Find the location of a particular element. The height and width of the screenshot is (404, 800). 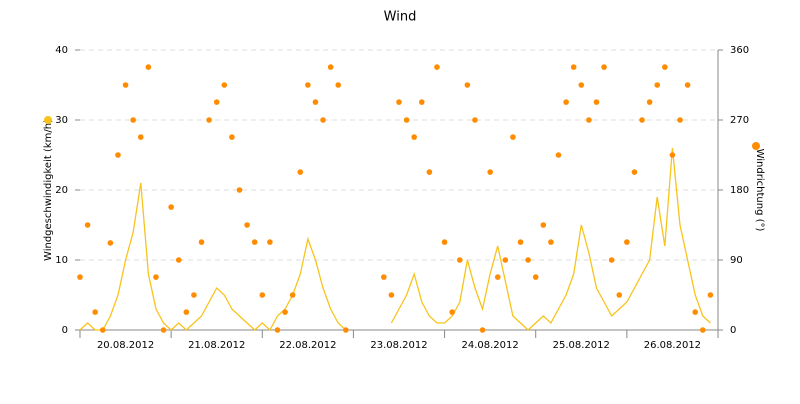

y2-tick-label: 270 is located at coordinates (739, 120).